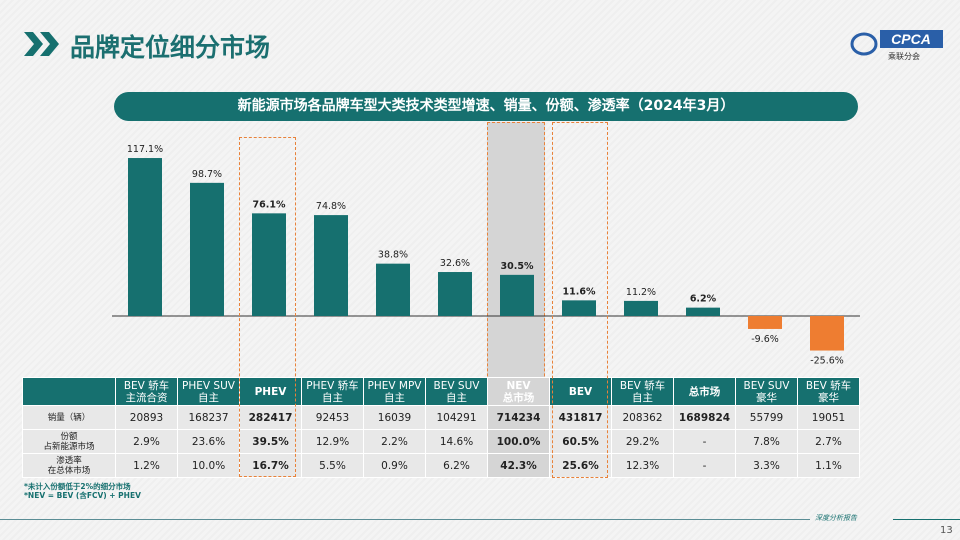 The height and width of the screenshot is (540, 960). What do you see at coordinates (828, 441) in the screenshot?
I see `table-cell: 2.7%` at bounding box center [828, 441].